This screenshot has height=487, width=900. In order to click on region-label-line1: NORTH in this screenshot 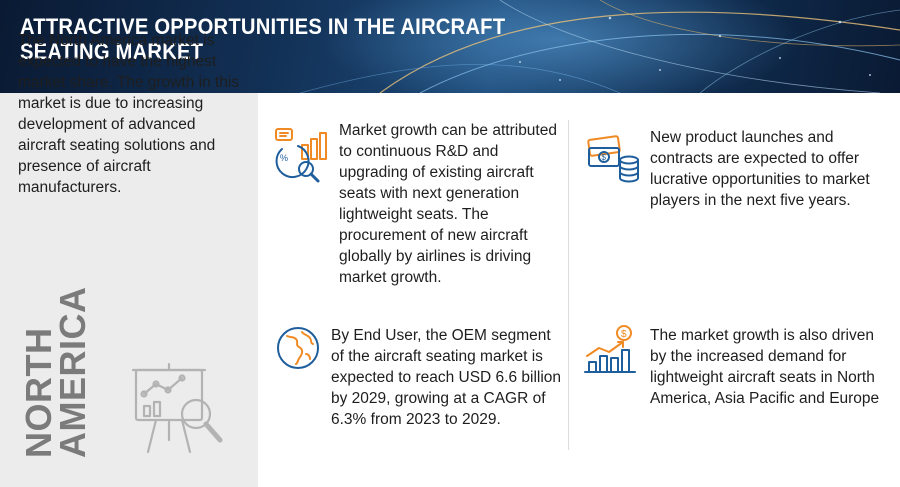, I will do `click(38, 393)`.